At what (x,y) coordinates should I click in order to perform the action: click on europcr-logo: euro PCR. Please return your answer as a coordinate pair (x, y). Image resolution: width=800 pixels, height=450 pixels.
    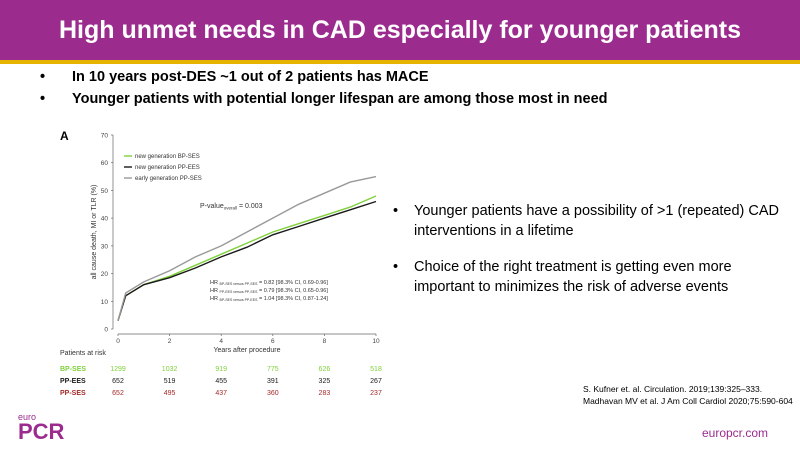
    Looking at the image, I should click on (41, 428).